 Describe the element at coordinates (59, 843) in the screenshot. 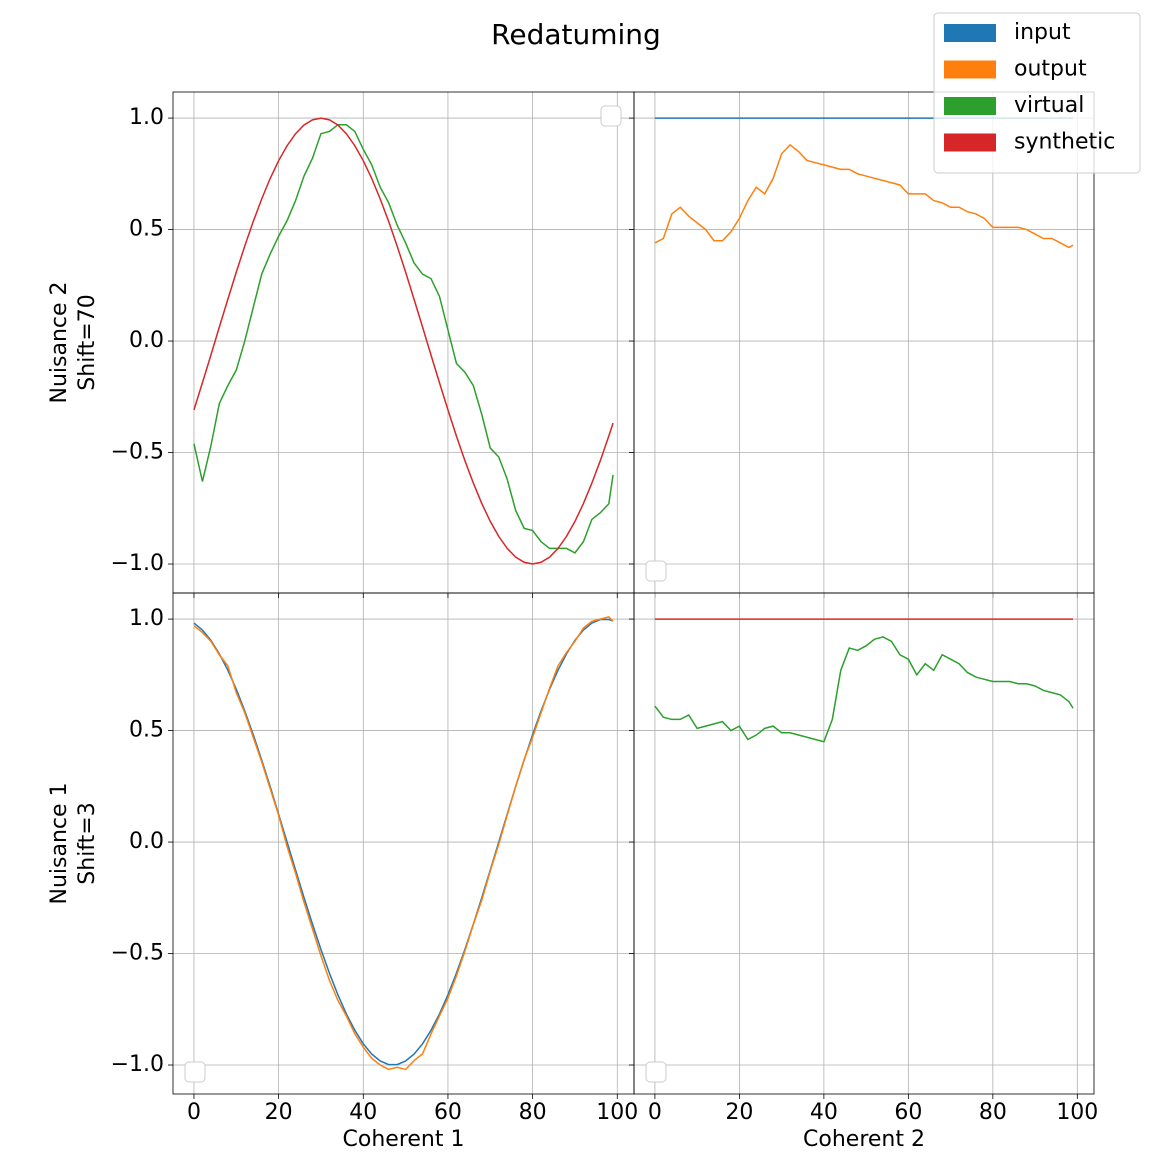

I see `y-axis-label: Nuisance 1` at that location.